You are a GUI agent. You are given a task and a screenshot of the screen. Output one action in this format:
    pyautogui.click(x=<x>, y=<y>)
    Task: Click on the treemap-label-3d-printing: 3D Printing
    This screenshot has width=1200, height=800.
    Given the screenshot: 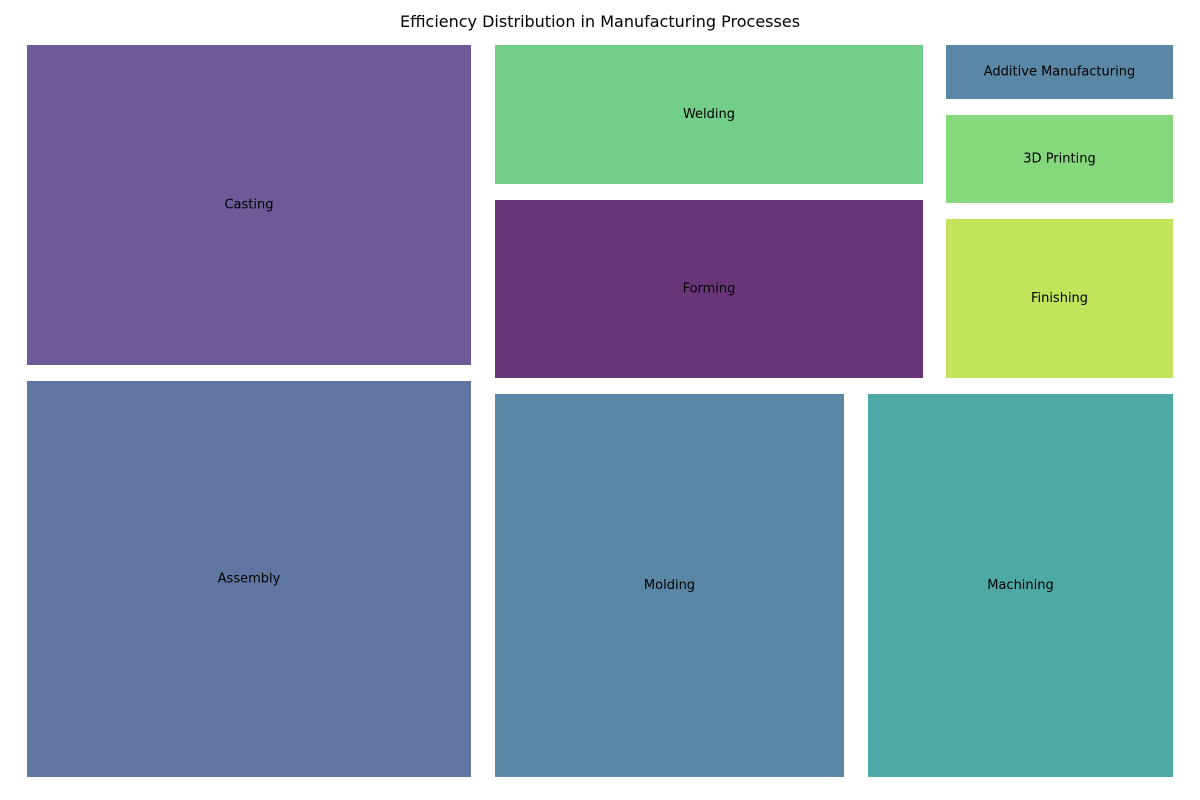 What is the action you would take?
    pyautogui.click(x=1059, y=159)
    